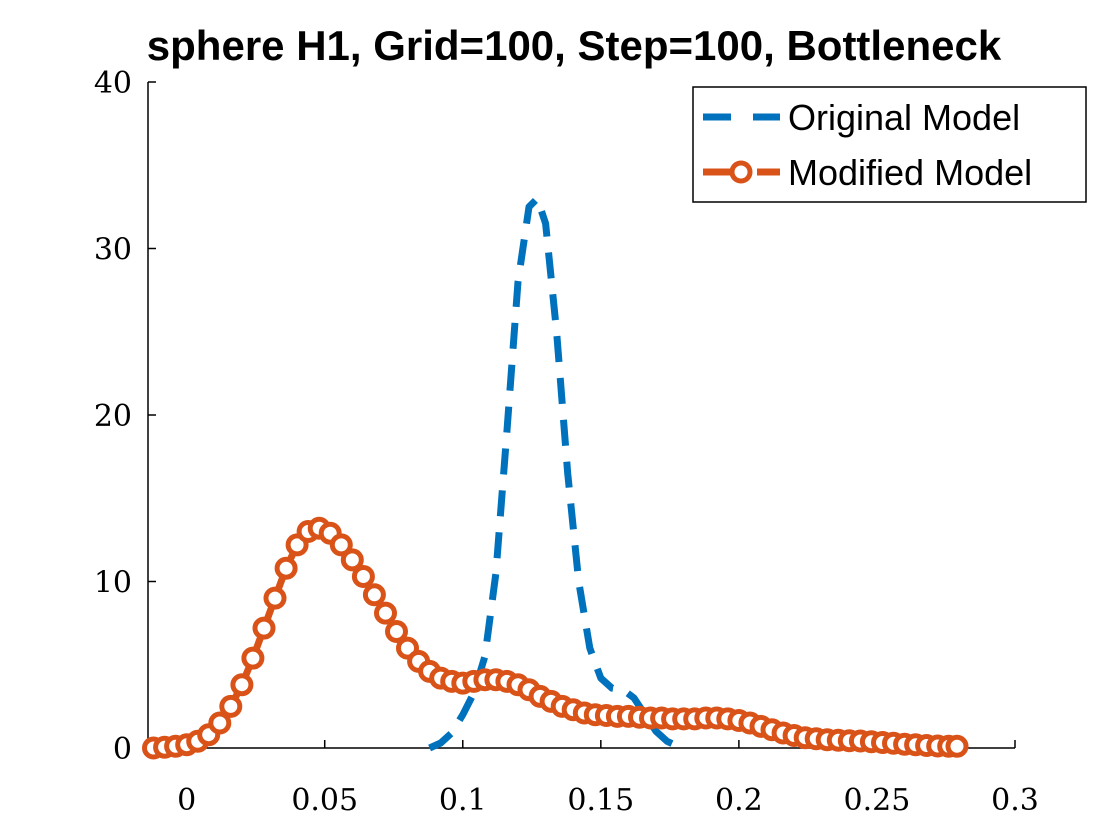 The image size is (1120, 840). Describe the element at coordinates (113, 583) in the screenshot. I see `y-tick-label: 10` at that location.